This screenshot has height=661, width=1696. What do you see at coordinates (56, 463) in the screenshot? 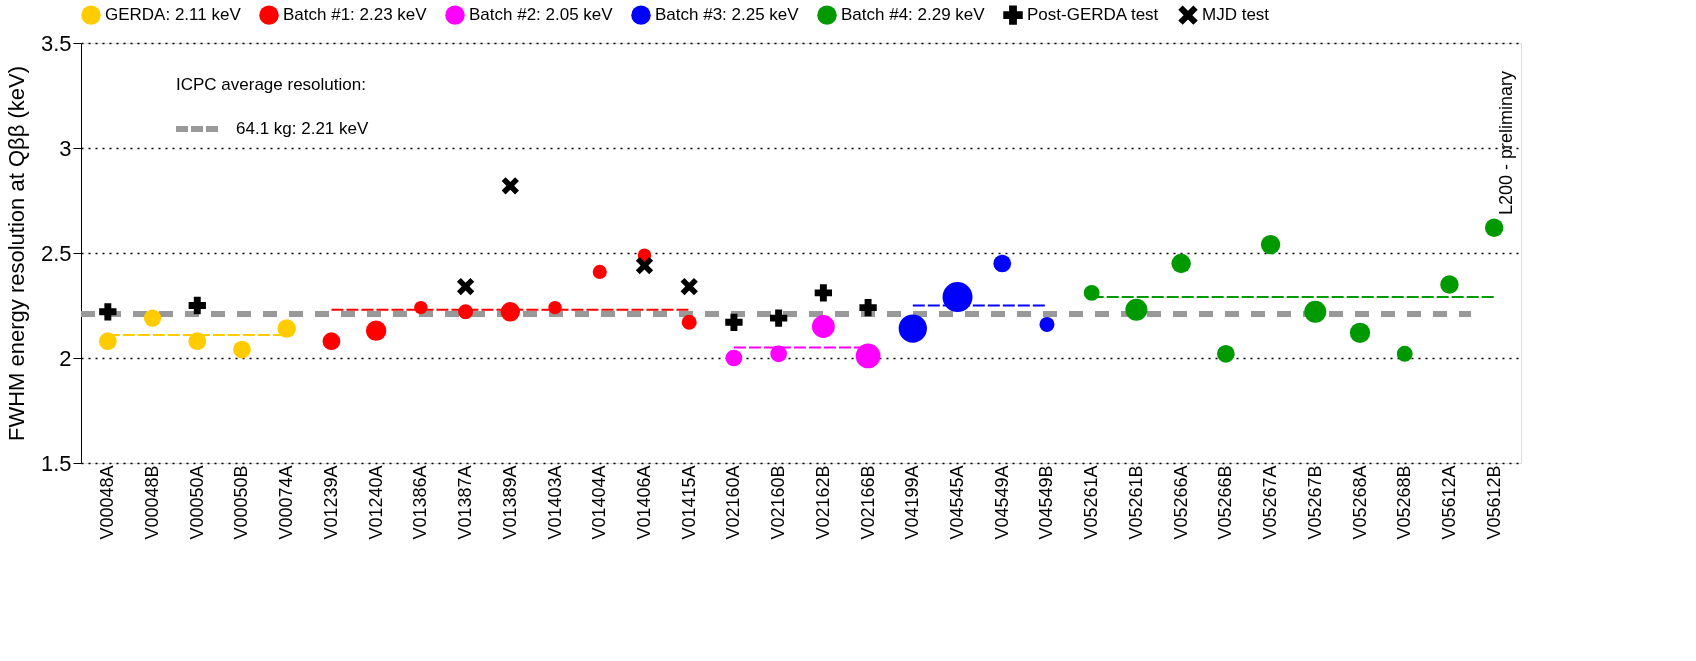
I see `y-tick-label: 1.5` at bounding box center [56, 463].